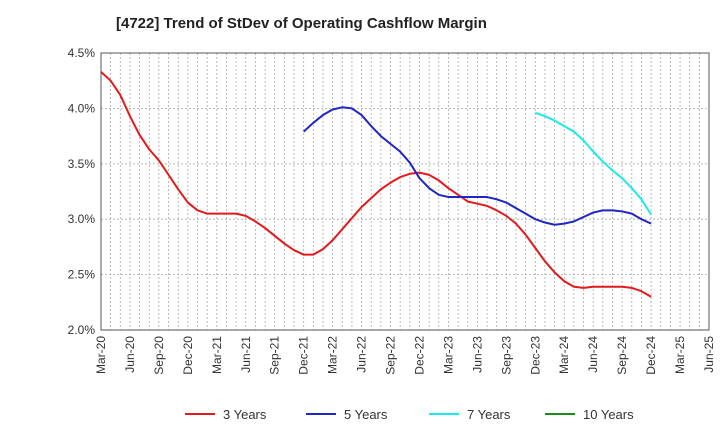 The width and height of the screenshot is (720, 440). I want to click on legend-label-7-years: 7 Years, so click(489, 414).